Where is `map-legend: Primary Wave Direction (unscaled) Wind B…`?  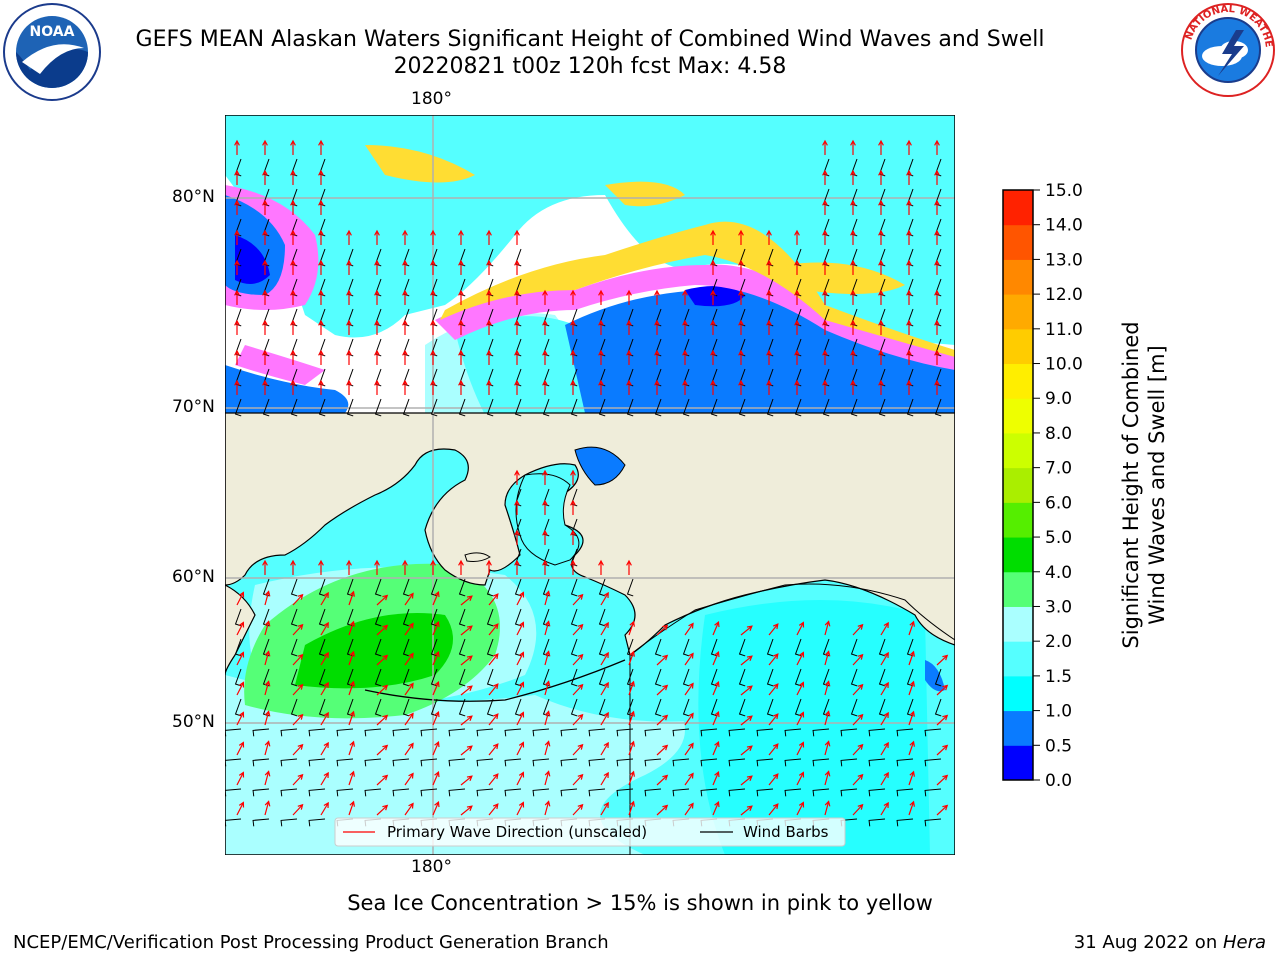
map-legend: Primary Wave Direction (unscaled) Wind B… is located at coordinates (590, 832).